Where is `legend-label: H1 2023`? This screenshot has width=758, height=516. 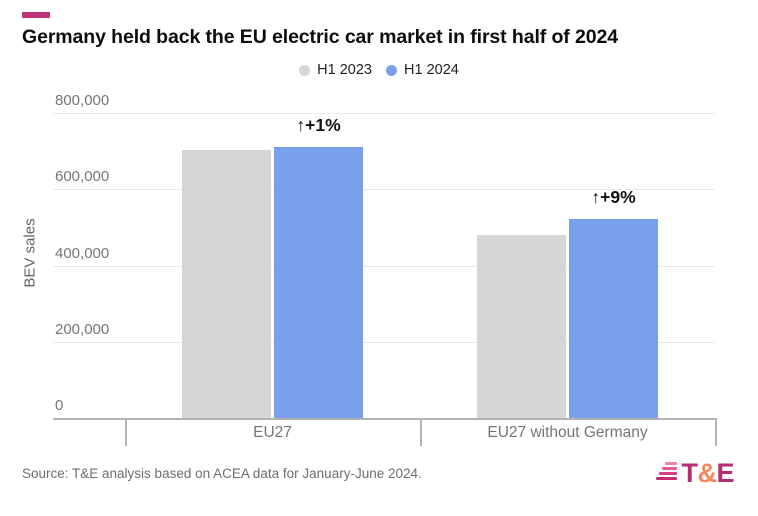
legend-label: H1 2023 is located at coordinates (344, 70).